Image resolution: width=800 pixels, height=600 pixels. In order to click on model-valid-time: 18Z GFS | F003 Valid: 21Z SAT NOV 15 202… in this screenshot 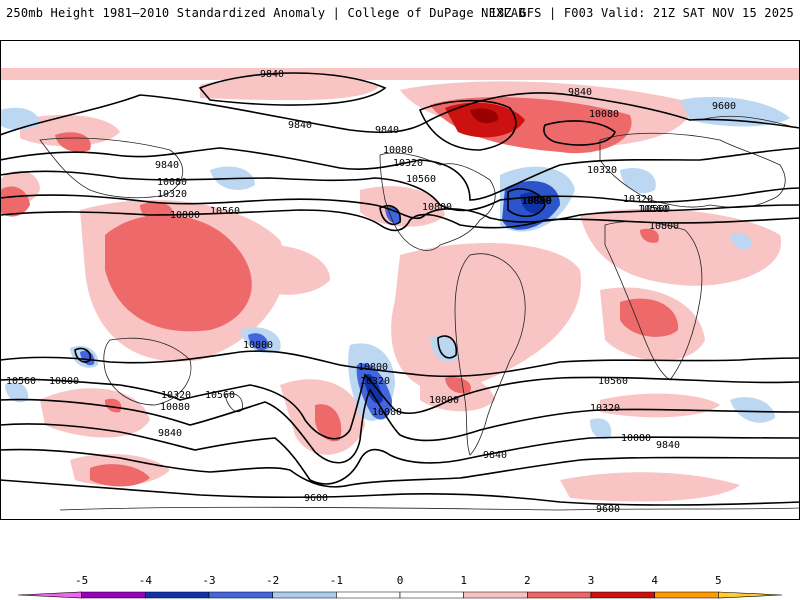, I will do `click(641, 13)`.